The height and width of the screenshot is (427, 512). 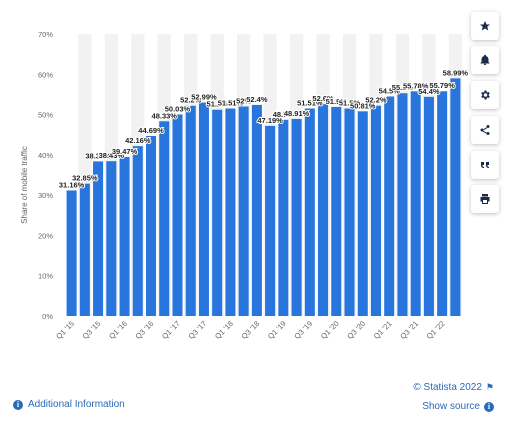 I want to click on x-tick-label: Q1 '18, so click(x=224, y=330).